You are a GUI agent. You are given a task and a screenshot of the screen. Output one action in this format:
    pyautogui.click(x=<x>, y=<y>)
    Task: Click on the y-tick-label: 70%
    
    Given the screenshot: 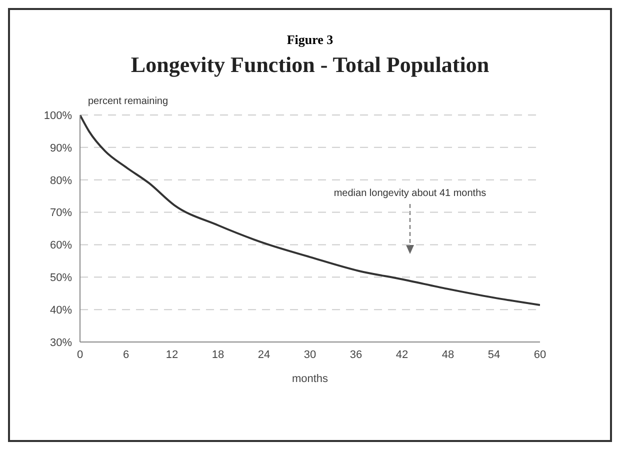 What is the action you would take?
    pyautogui.click(x=61, y=213)
    